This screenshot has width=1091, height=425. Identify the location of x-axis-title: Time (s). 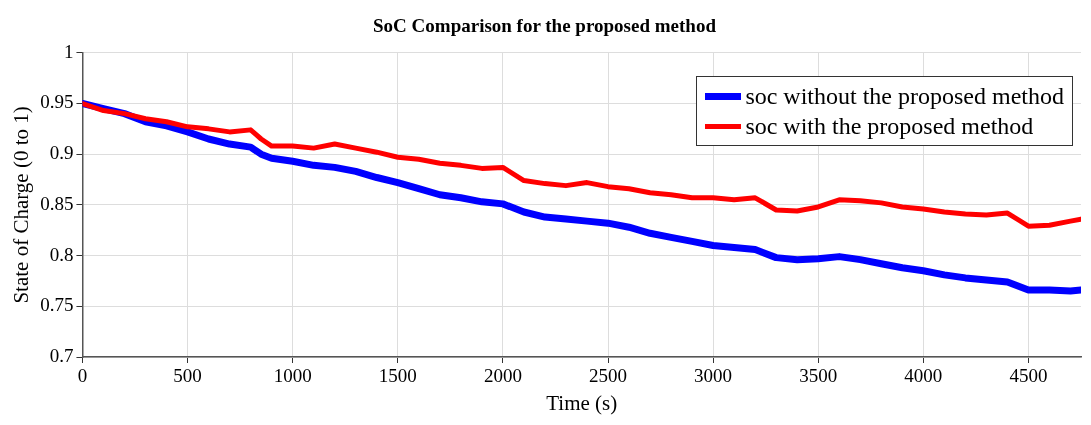
(582, 402).